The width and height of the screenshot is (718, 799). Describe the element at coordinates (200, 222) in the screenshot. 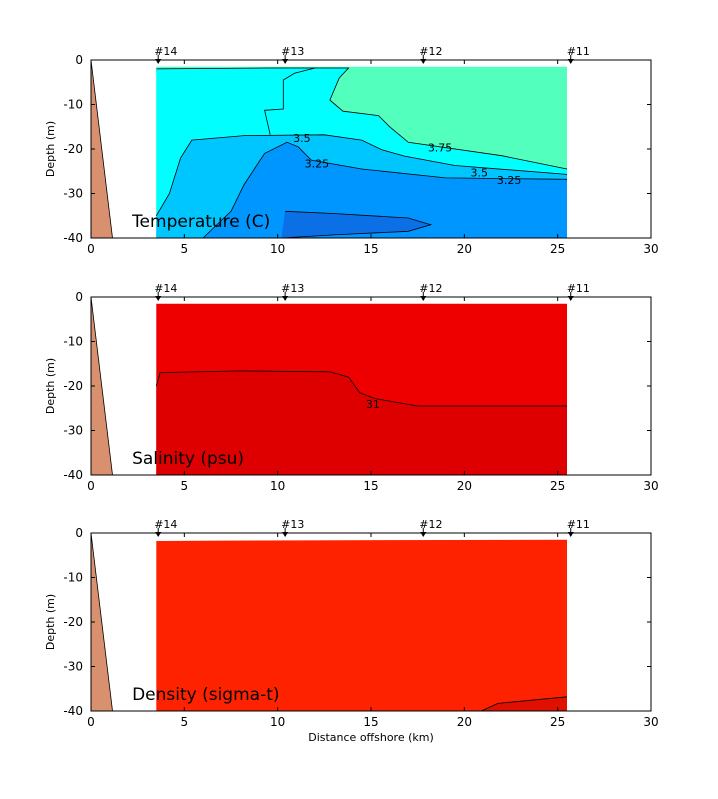

I see `panel-title: Temperature (C)` at that location.